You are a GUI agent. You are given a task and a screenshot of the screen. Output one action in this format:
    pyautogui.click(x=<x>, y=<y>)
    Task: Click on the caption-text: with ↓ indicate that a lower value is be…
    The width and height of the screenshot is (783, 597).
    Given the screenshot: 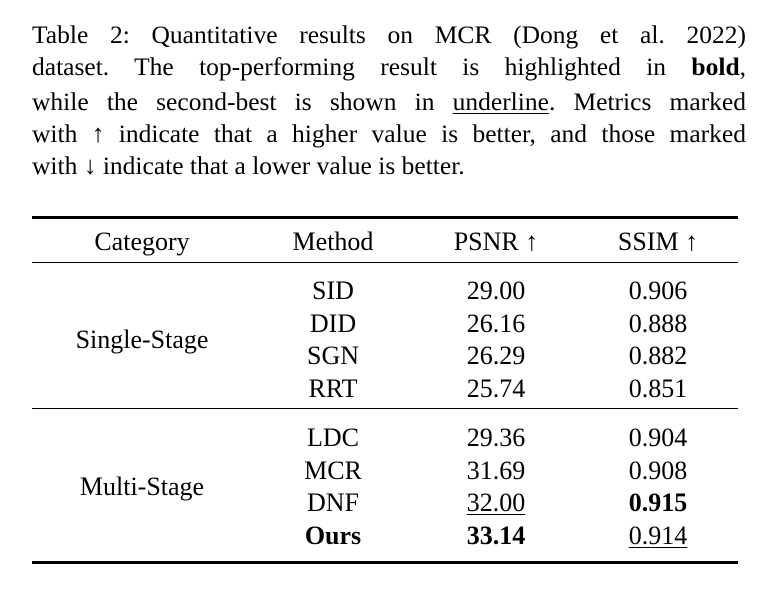 What is the action you would take?
    pyautogui.click(x=248, y=165)
    